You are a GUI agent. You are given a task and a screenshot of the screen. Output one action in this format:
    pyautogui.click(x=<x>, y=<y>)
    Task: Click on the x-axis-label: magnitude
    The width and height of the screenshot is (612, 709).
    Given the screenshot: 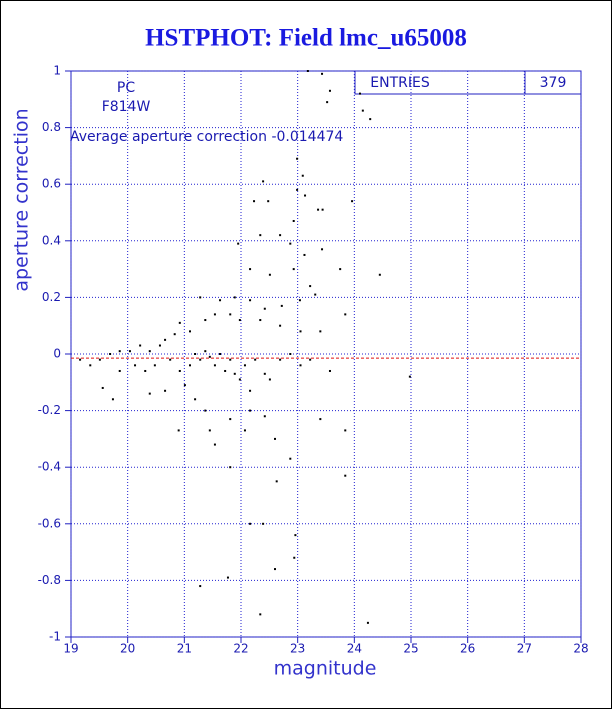 What is the action you would take?
    pyautogui.click(x=325, y=669)
    